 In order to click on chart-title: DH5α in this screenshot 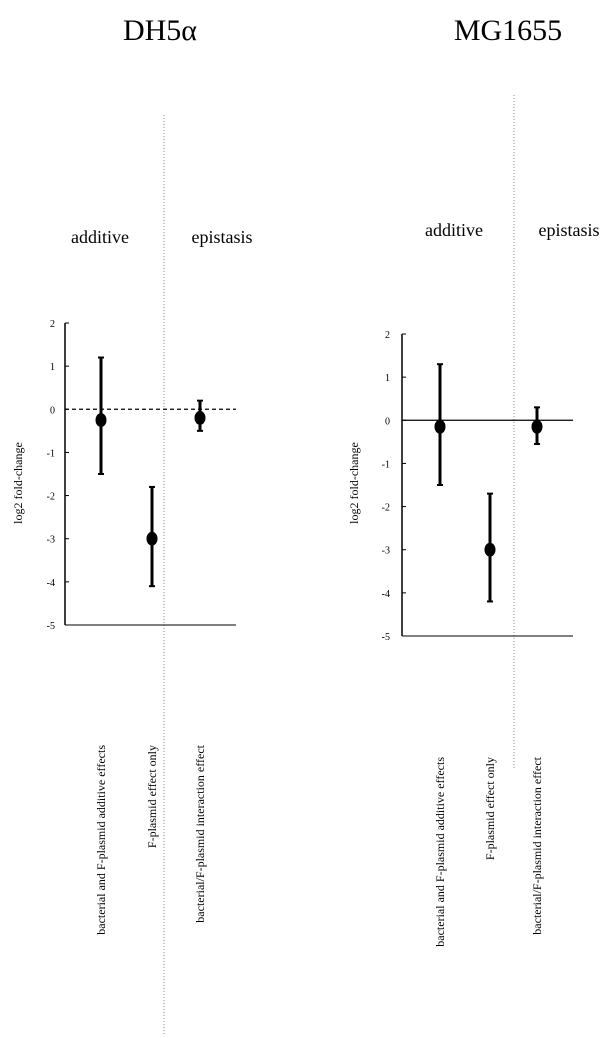, I will do `click(160, 30)`.